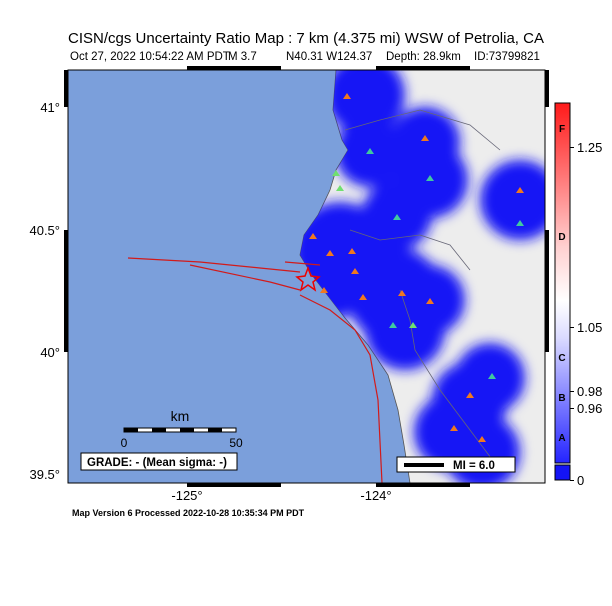 The width and height of the screenshot is (612, 606). What do you see at coordinates (186, 495) in the screenshot?
I see `lon-label: -125°` at bounding box center [186, 495].